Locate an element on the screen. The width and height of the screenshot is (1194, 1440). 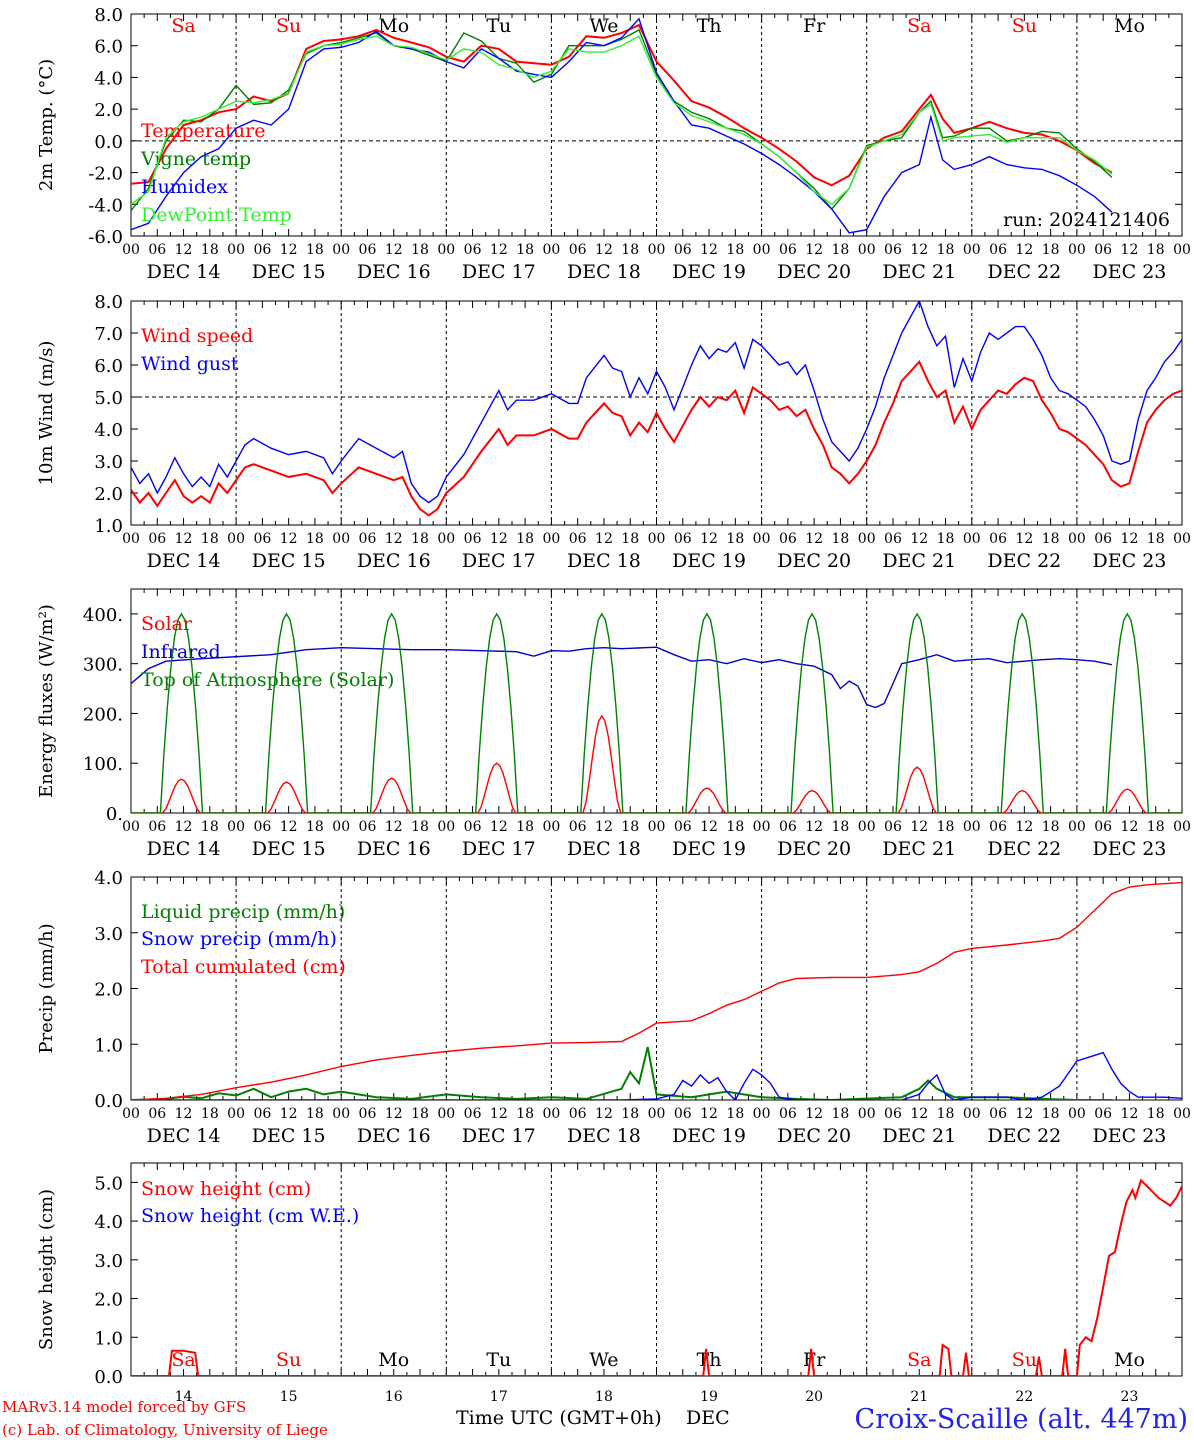
legend-entry: Liquid precip (mm/h) is located at coordinates (243, 912).